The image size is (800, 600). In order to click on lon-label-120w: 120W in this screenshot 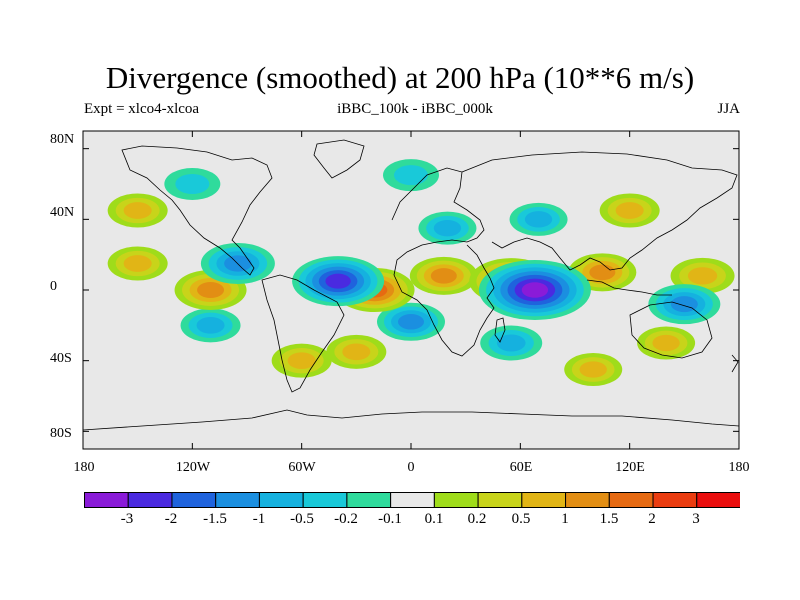, I will do `click(193, 467)`.